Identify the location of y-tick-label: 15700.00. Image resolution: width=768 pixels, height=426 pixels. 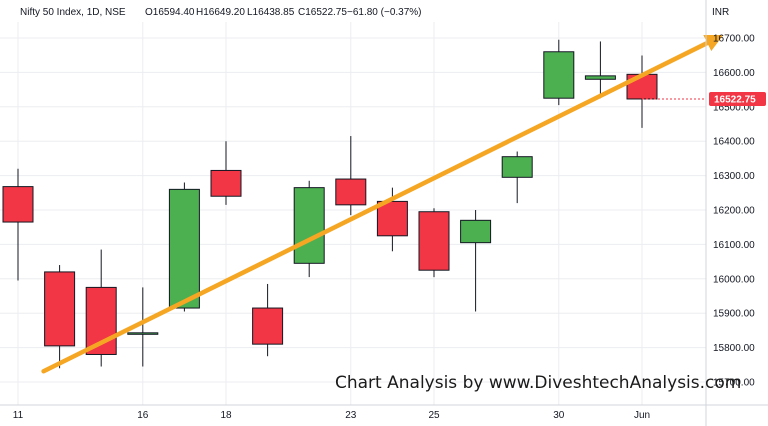
(734, 383).